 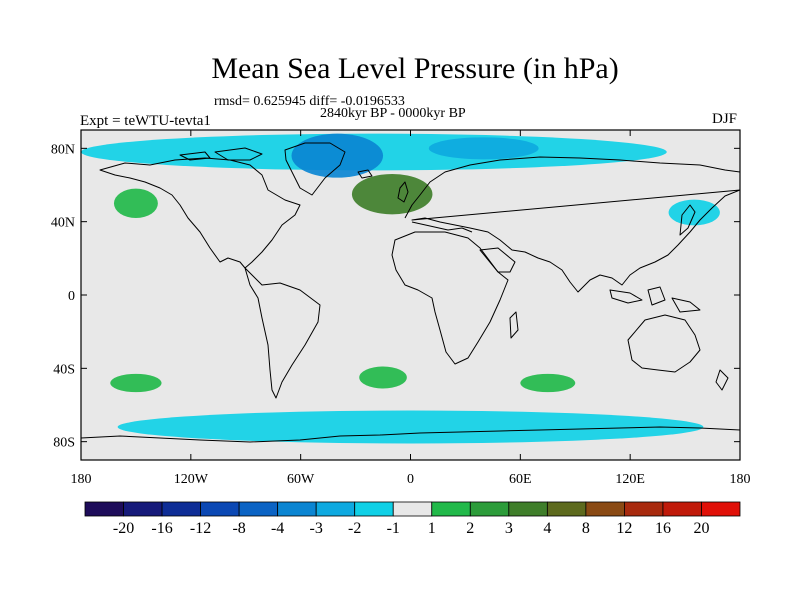 I want to click on colorbar-label: -4, so click(x=277, y=528).